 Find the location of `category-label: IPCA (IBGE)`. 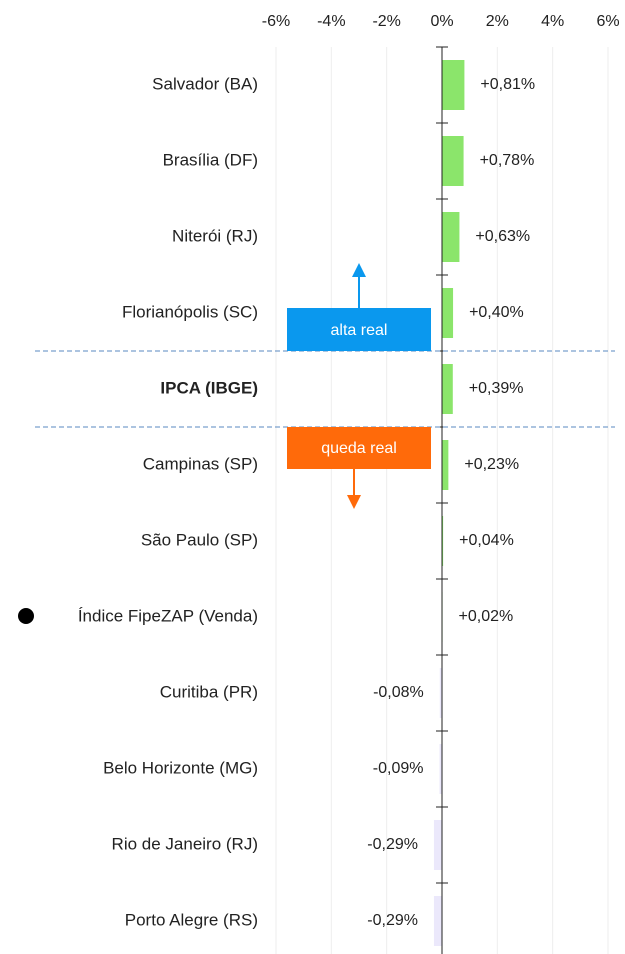

category-label: IPCA (IBGE) is located at coordinates (209, 387).